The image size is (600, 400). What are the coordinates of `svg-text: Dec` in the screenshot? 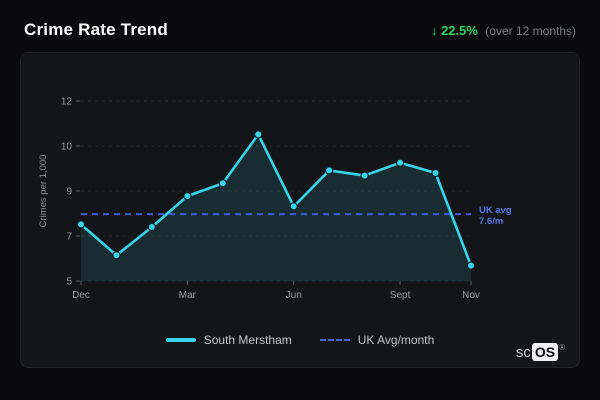 It's located at (81, 295).